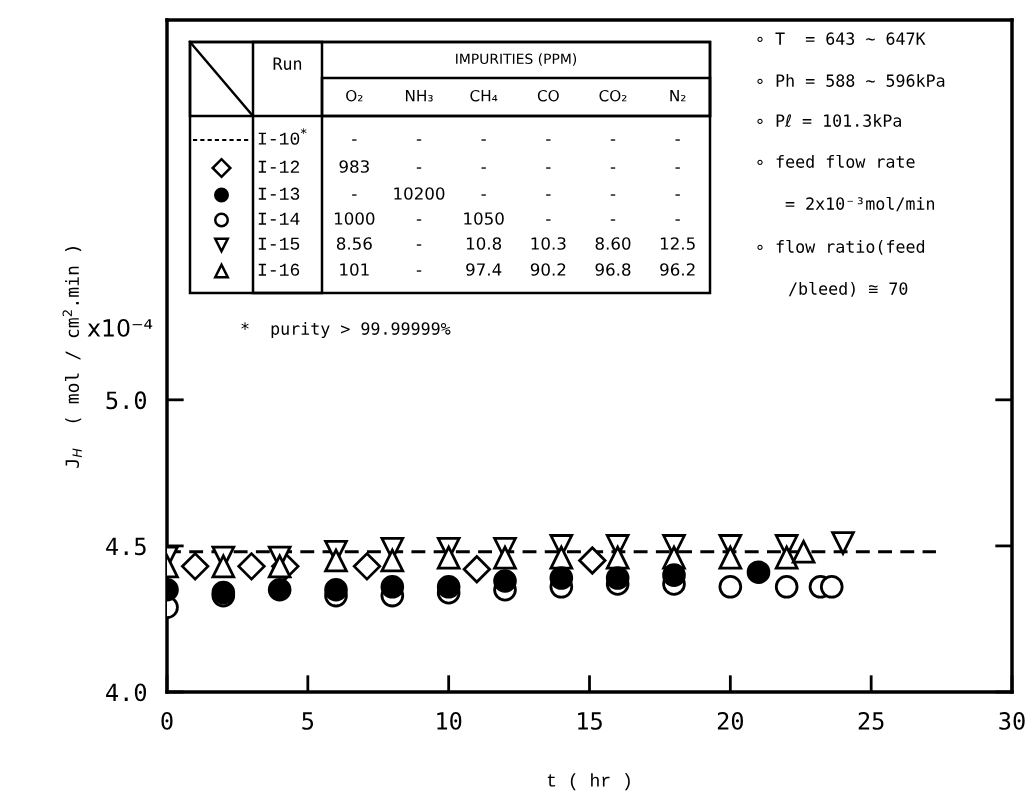 The height and width of the screenshot is (802, 1028). Describe the element at coordinates (848, 289) in the screenshot. I see `annotation: /bleed) ≅ 70` at that location.